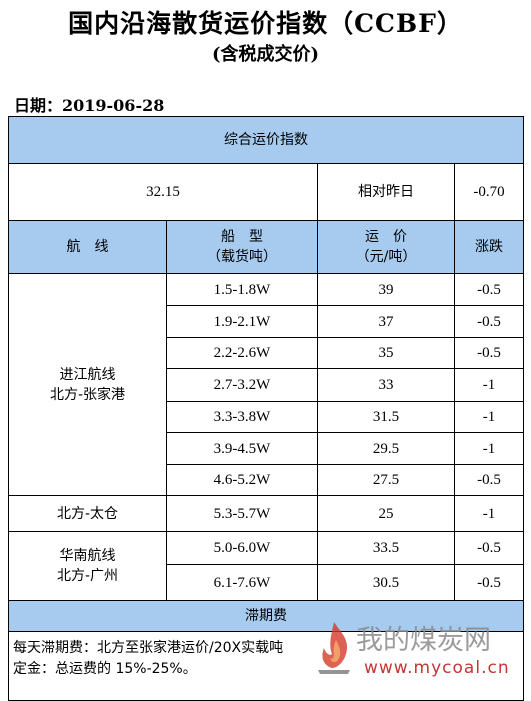 The image size is (531, 701). What do you see at coordinates (87, 556) in the screenshot?
I see `route-name: 华南航线` at bounding box center [87, 556].